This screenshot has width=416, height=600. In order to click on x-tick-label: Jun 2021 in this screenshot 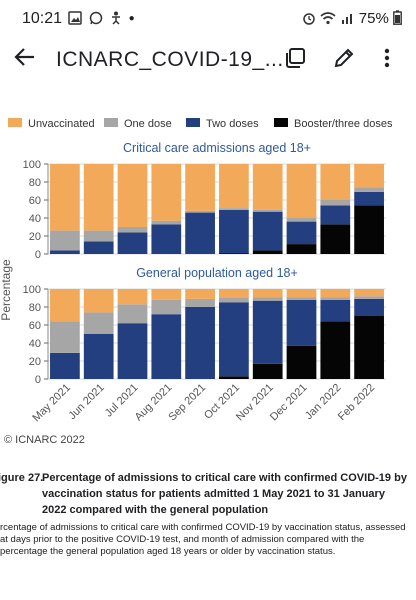, I will do `click(86, 402)`.